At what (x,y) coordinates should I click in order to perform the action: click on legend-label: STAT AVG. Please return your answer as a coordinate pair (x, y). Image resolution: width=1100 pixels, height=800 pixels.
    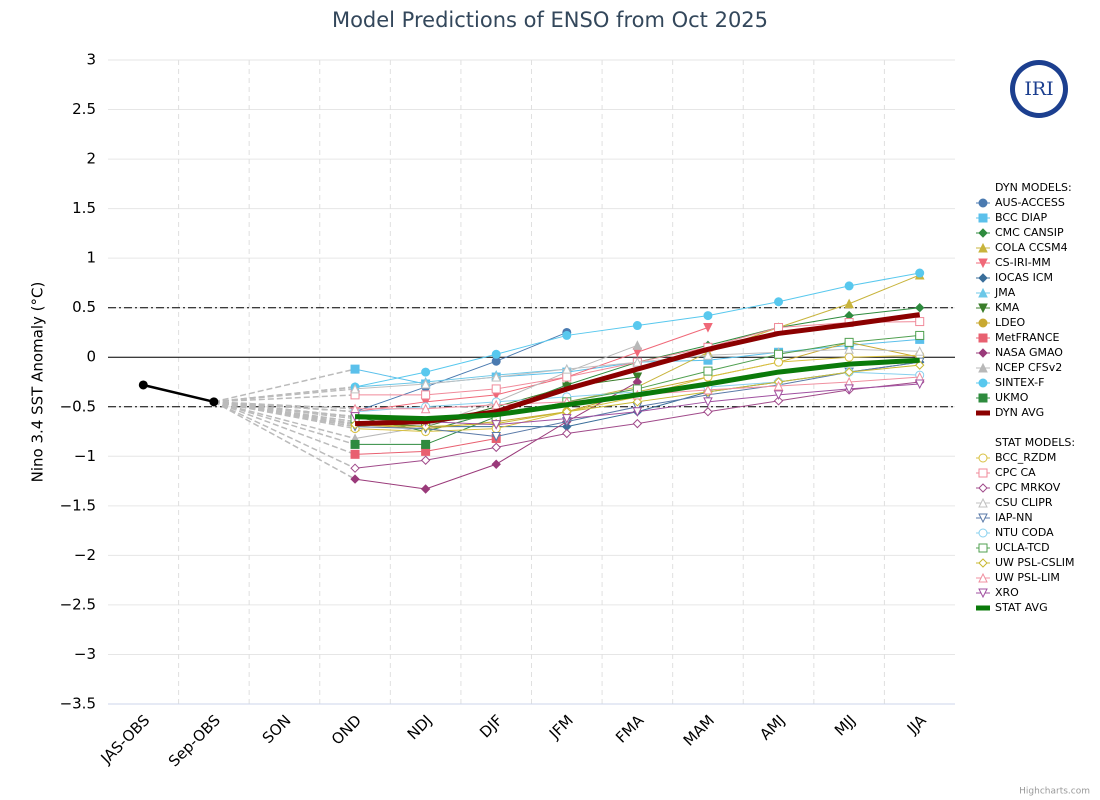
    Looking at the image, I should click on (1021, 607).